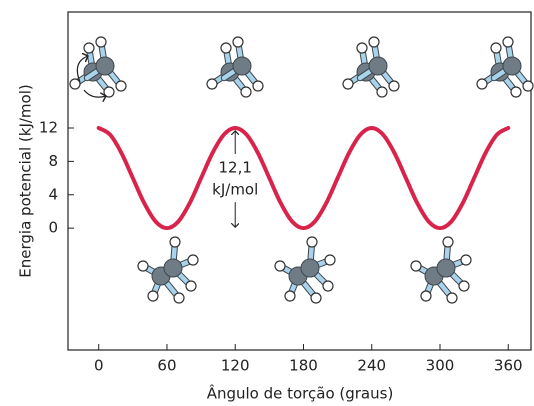 The image size is (534, 406). I want to click on y-tick-label: 0, so click(53, 228).